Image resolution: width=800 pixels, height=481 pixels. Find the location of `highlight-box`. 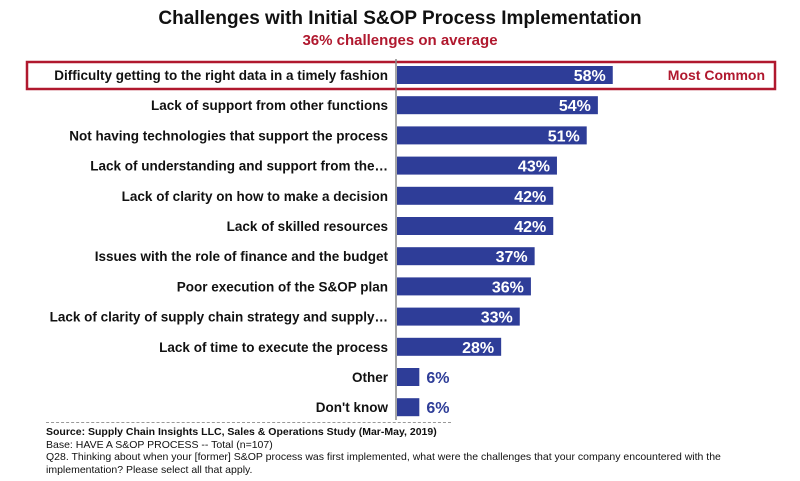

highlight-box is located at coordinates (401, 75).